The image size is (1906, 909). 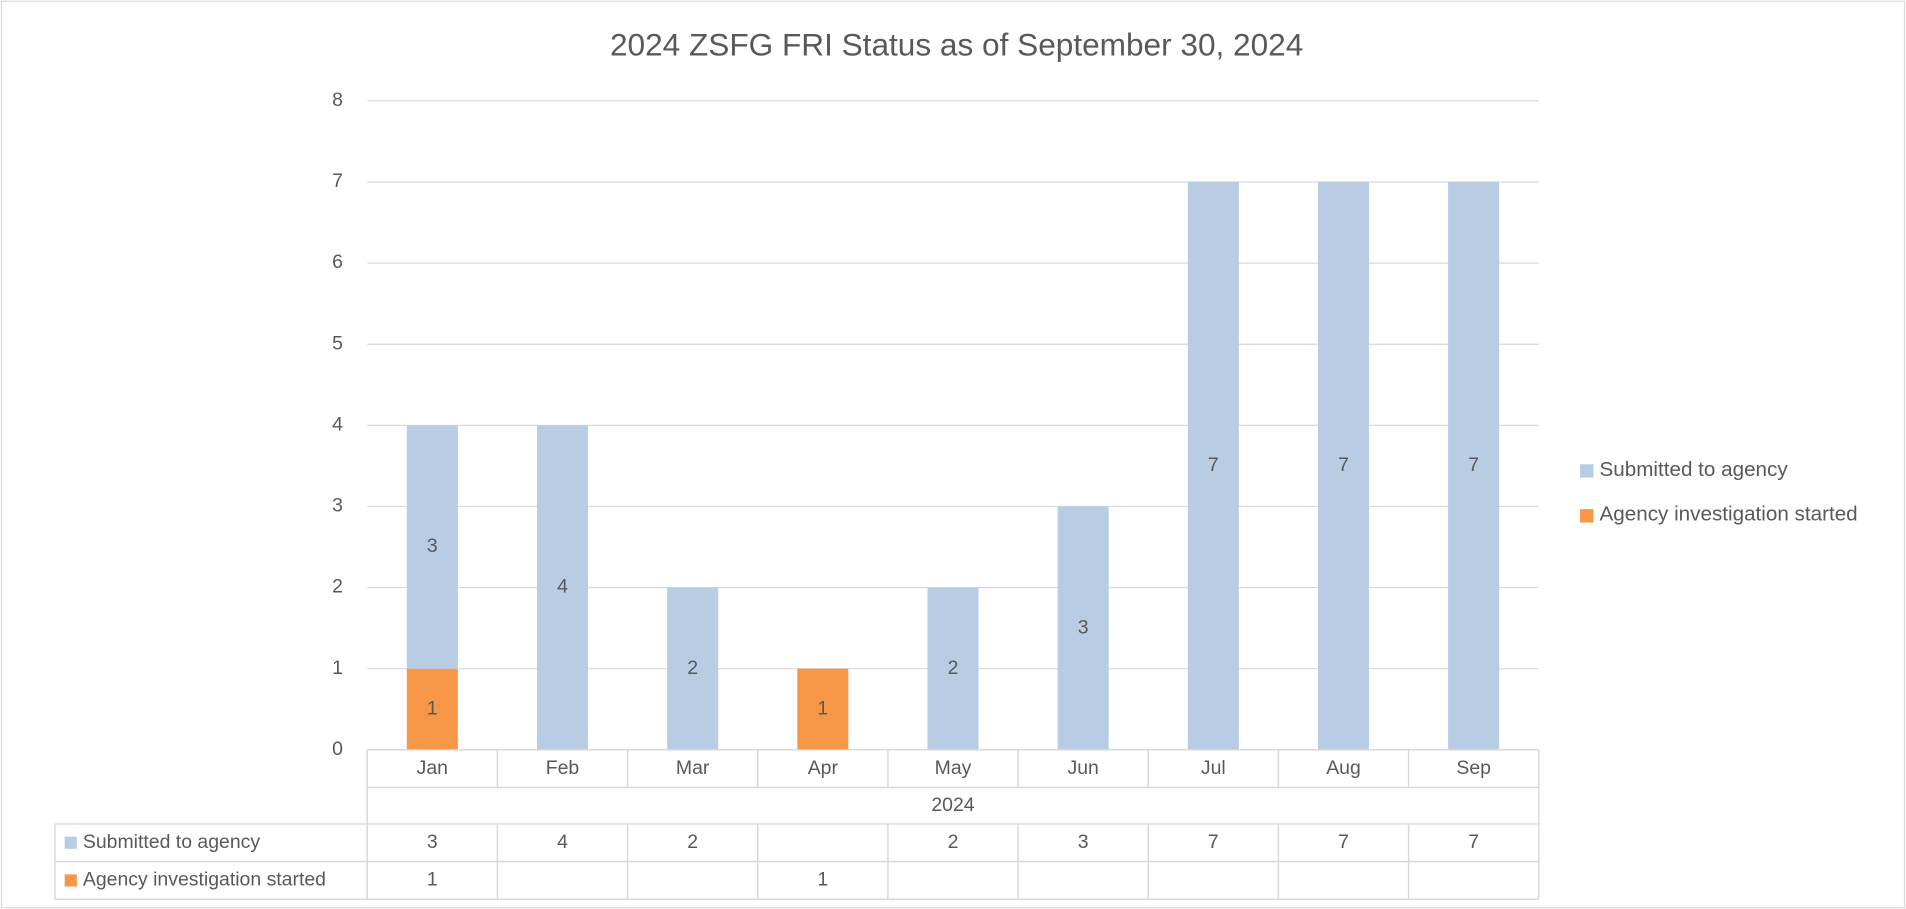 What do you see at coordinates (1213, 768) in the screenshot?
I see `x-tick-label: Jul` at bounding box center [1213, 768].